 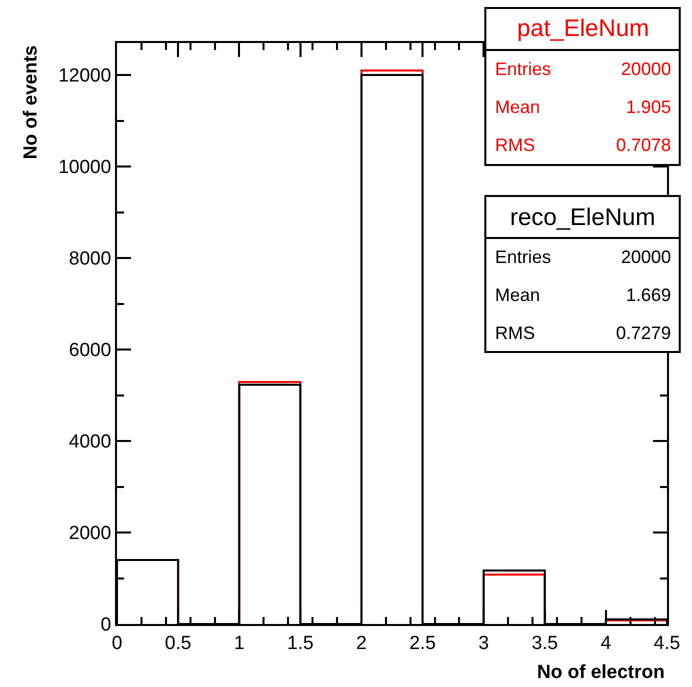 What do you see at coordinates (483, 643) in the screenshot?
I see `x-tick-label: 3` at bounding box center [483, 643].